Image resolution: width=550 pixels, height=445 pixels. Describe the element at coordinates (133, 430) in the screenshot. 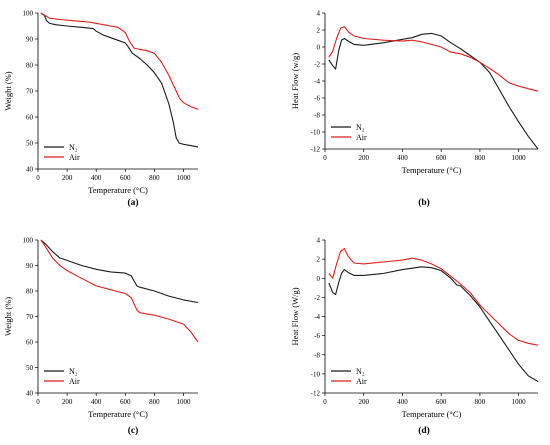

I see `panel-label: (c)` at that location.